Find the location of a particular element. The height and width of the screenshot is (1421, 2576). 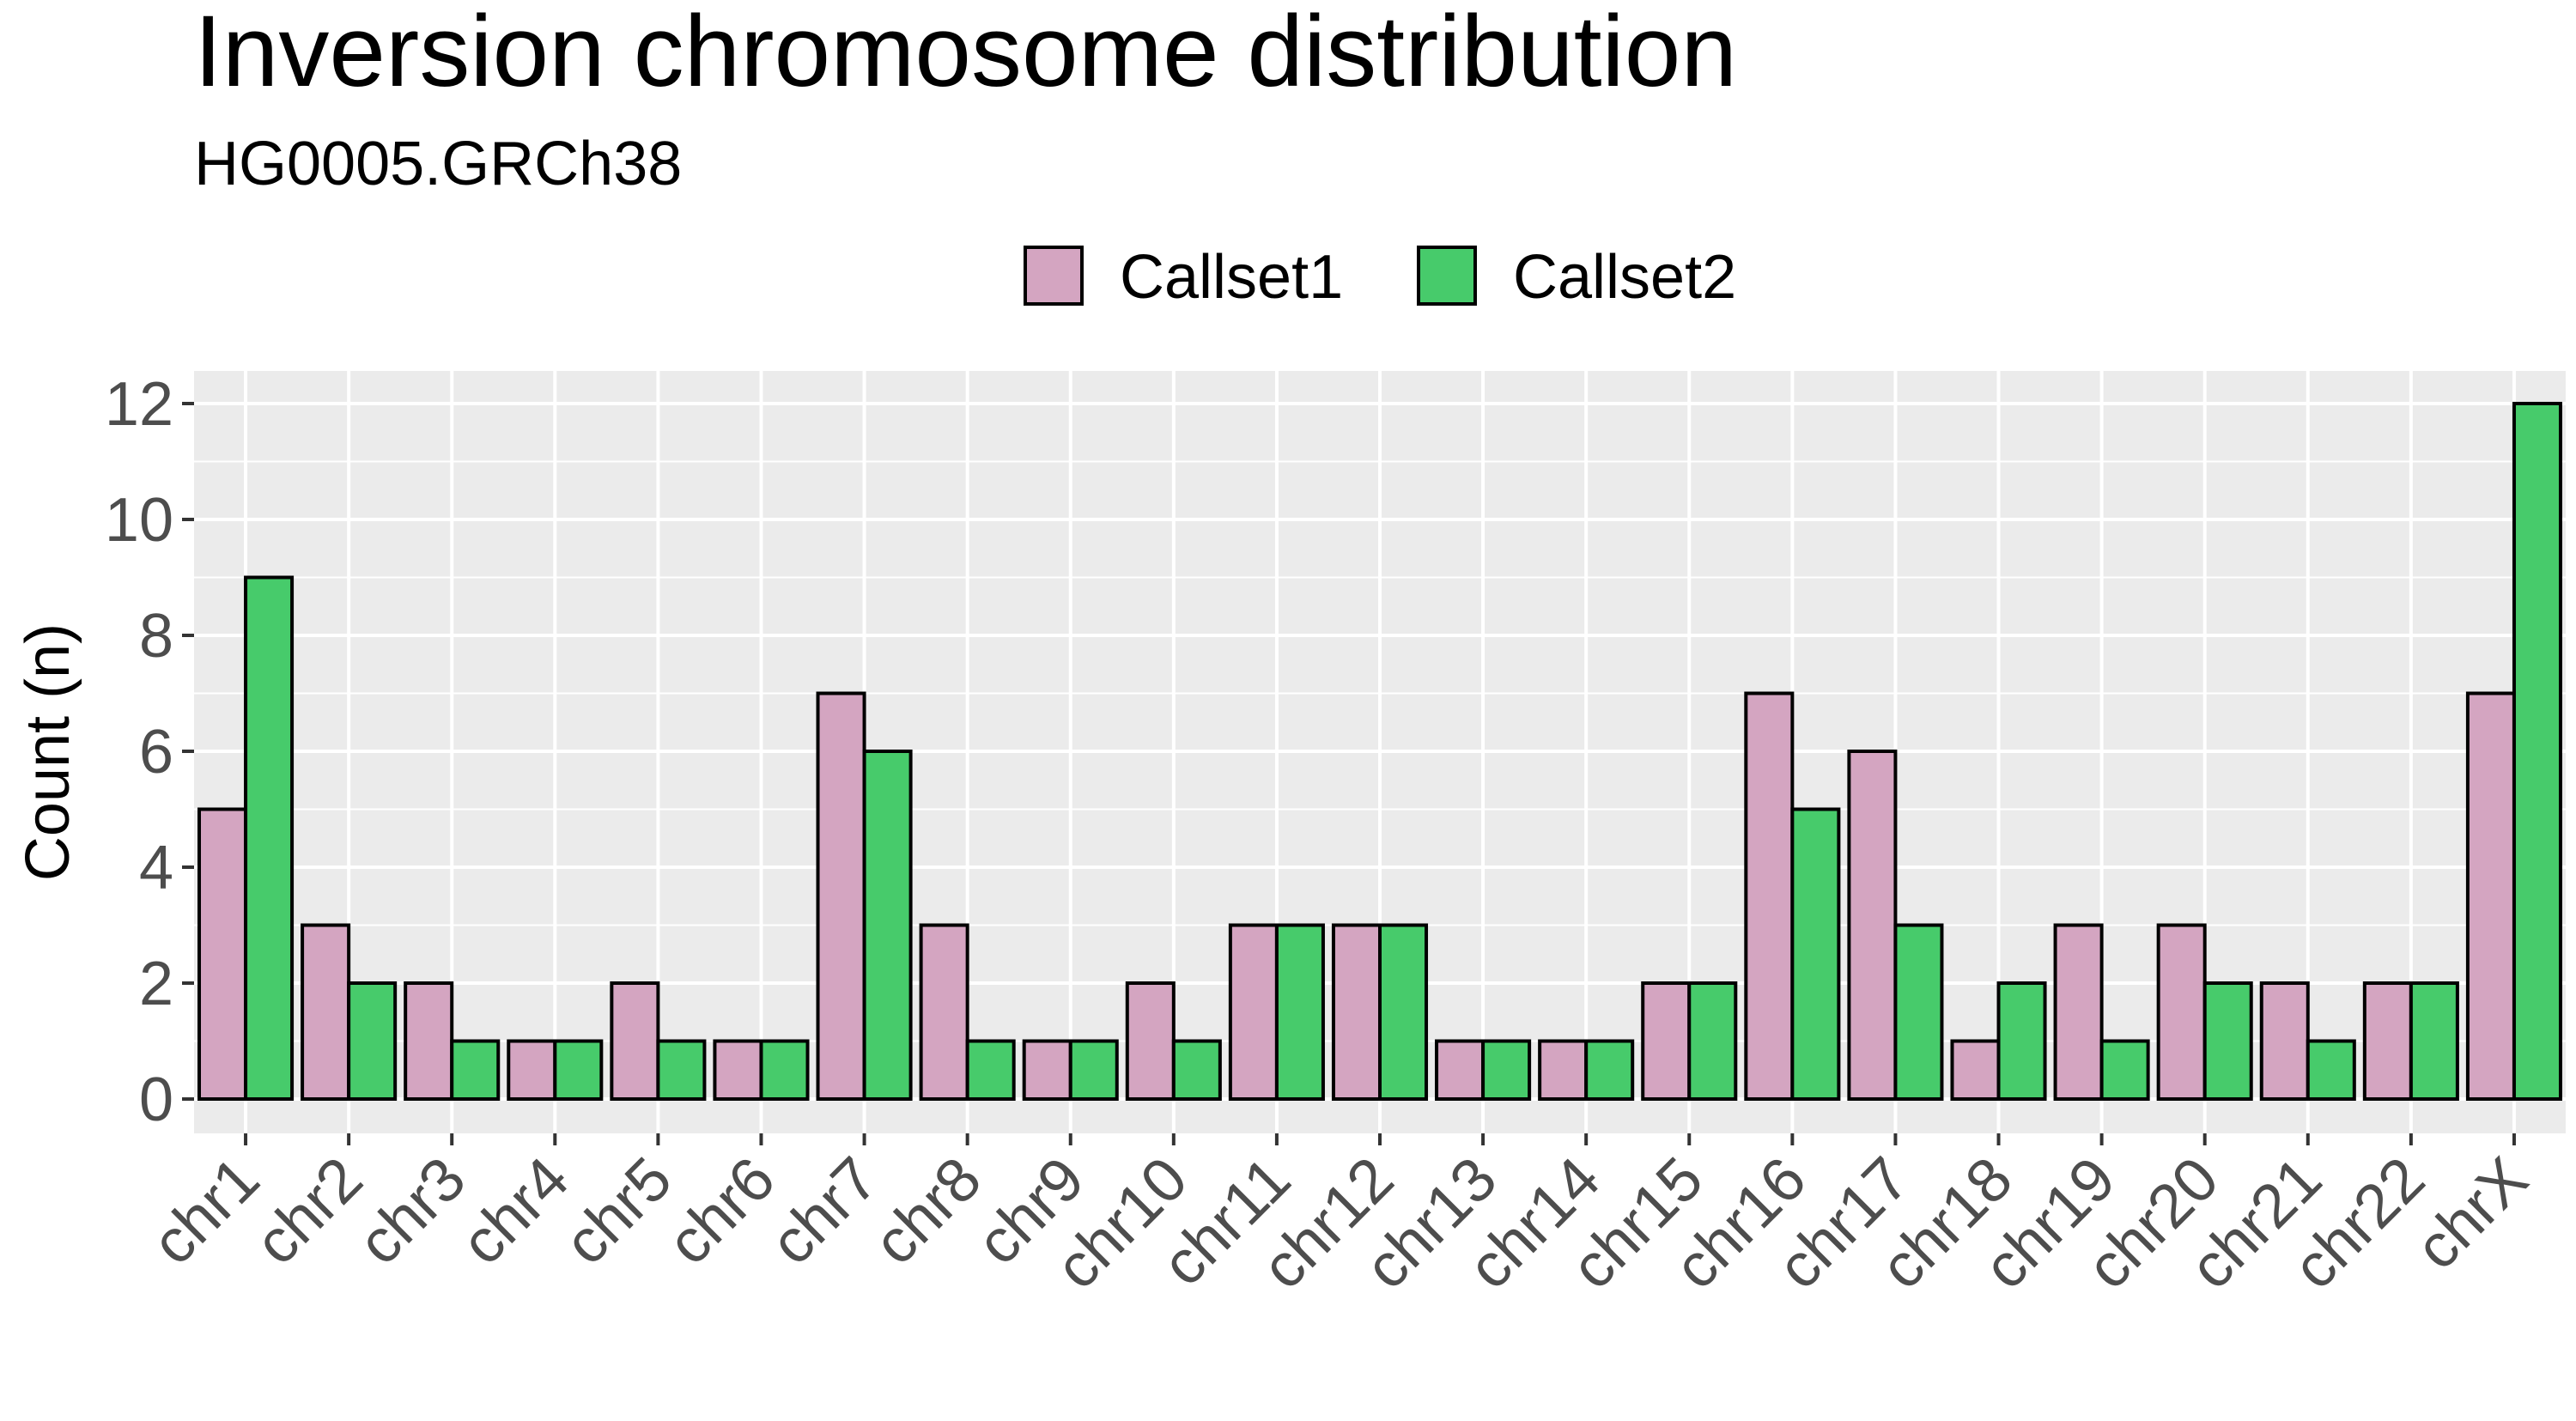

bar-callset2-chr21 is located at coordinates (2331, 1070).